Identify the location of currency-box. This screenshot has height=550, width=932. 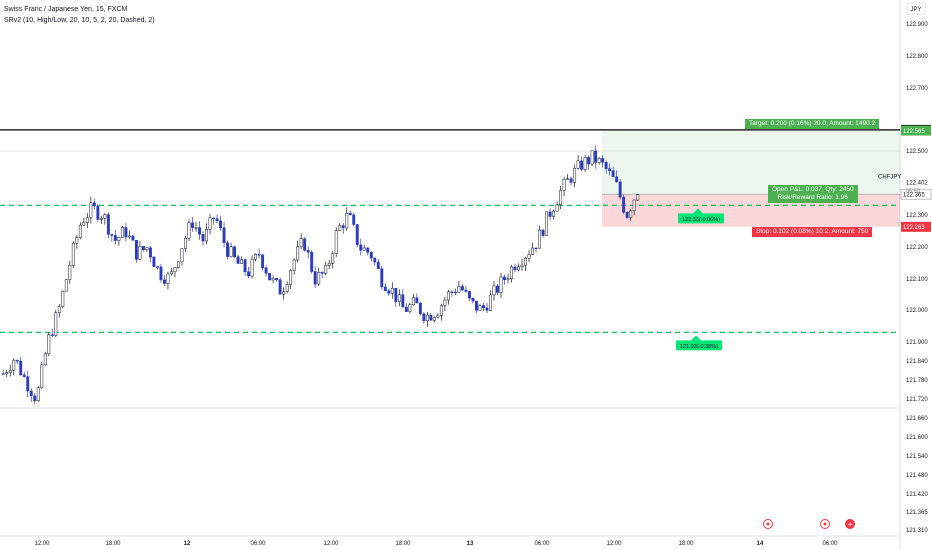
(916, 8).